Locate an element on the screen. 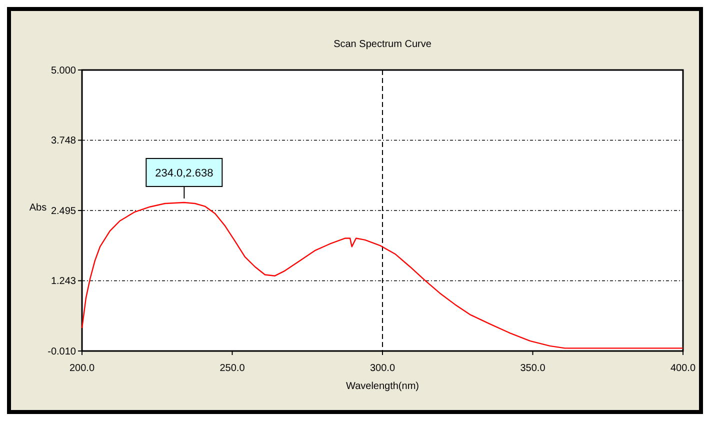 Image resolution: width=710 pixels, height=421 pixels. x-tick-label: 250.0 is located at coordinates (233, 368).